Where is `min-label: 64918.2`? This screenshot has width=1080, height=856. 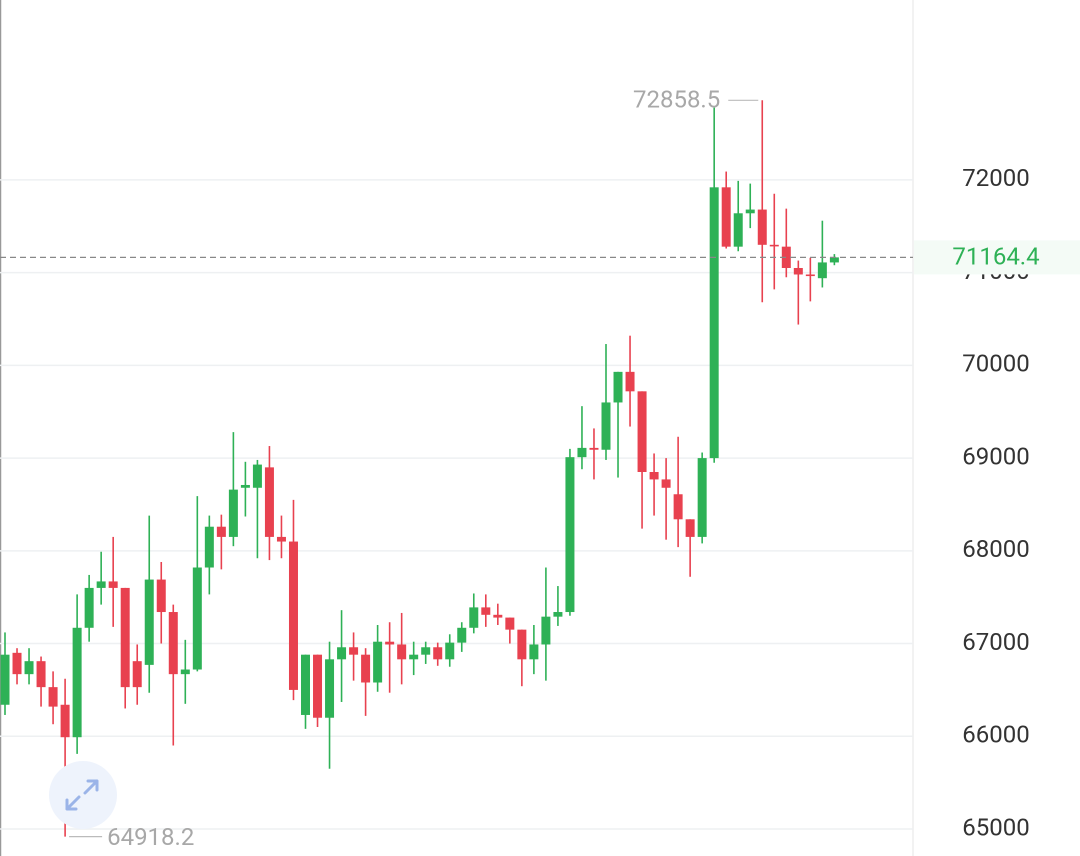 min-label: 64918.2 is located at coordinates (150, 837).